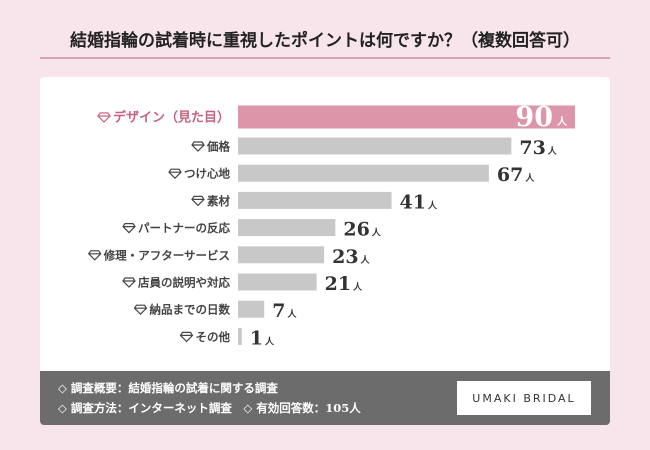 This screenshot has width=650, height=450. I want to click on category-label: その他, so click(213, 337).